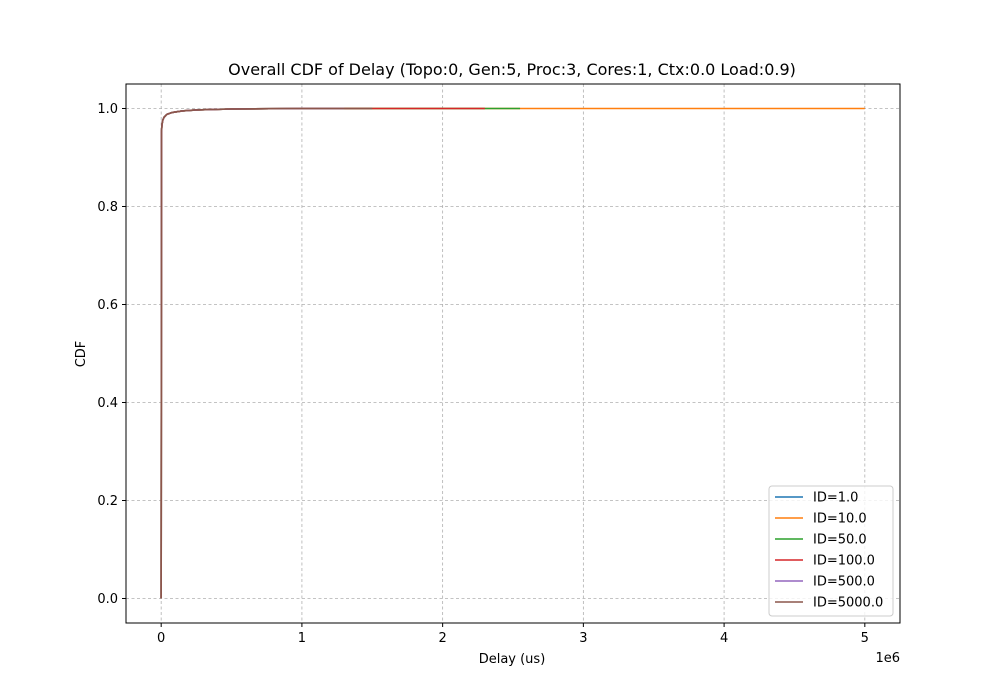  Describe the element at coordinates (107, 599) in the screenshot. I see `y-tick-label: 0.0` at that location.